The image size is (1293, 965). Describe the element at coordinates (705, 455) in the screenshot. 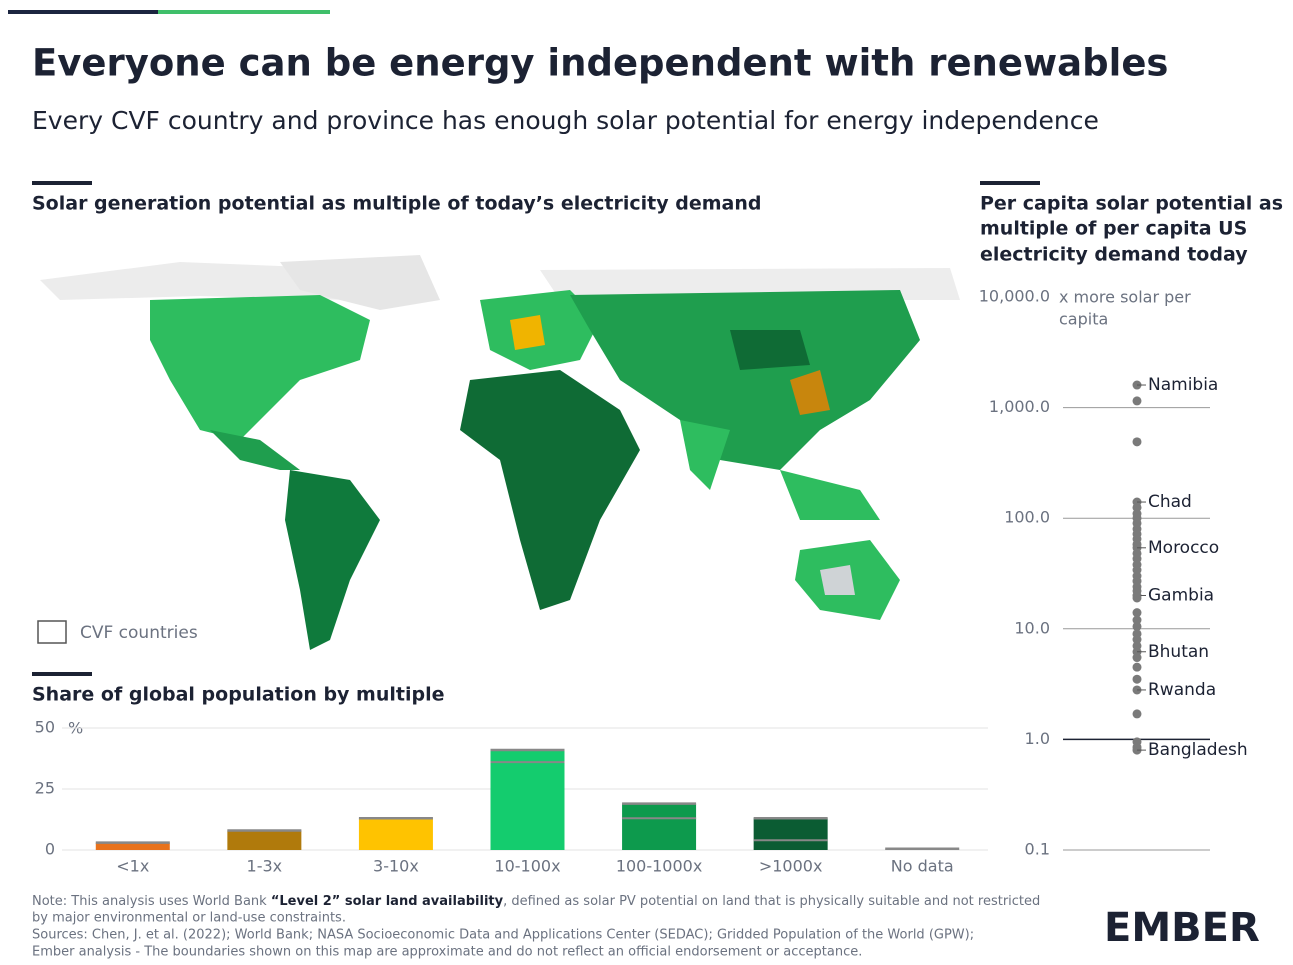

I see `india` at that location.